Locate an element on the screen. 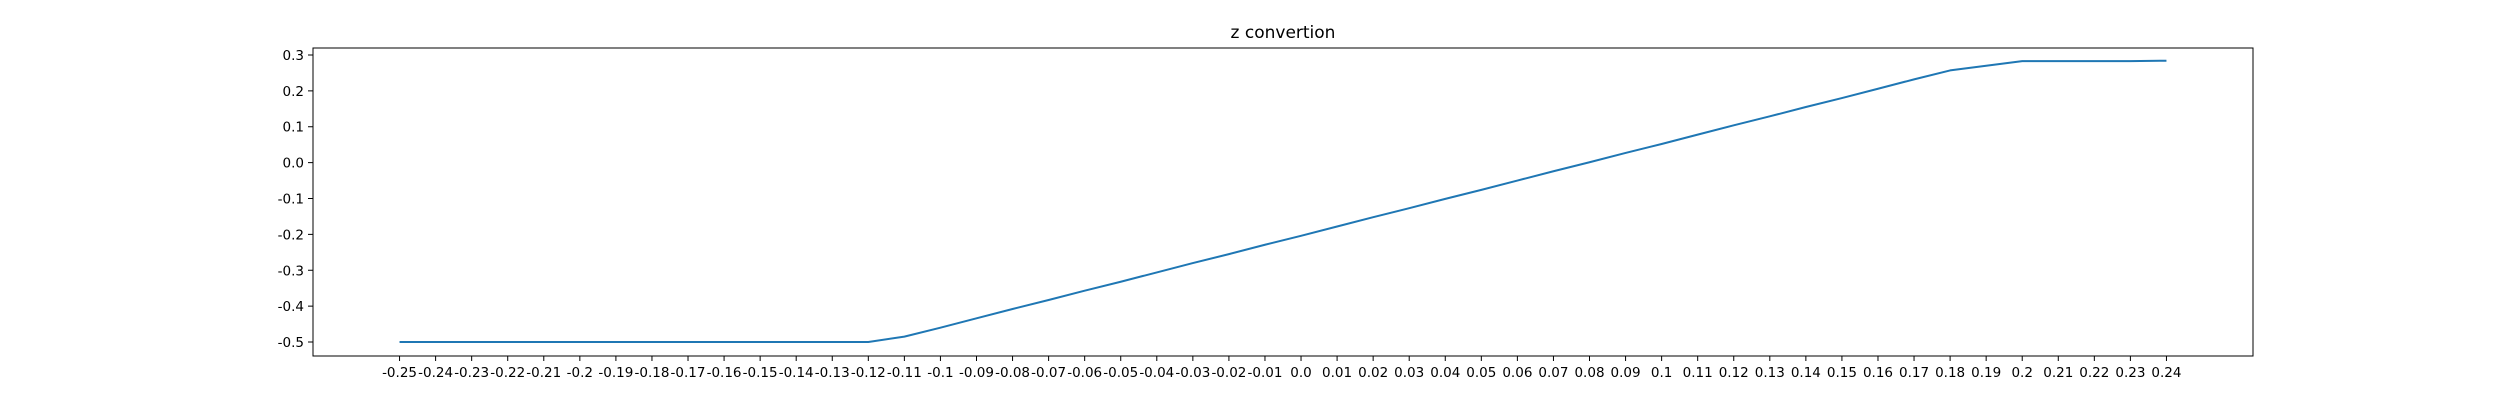 The width and height of the screenshot is (2500, 404). x-tick-label: 0.21 is located at coordinates (2058, 373).